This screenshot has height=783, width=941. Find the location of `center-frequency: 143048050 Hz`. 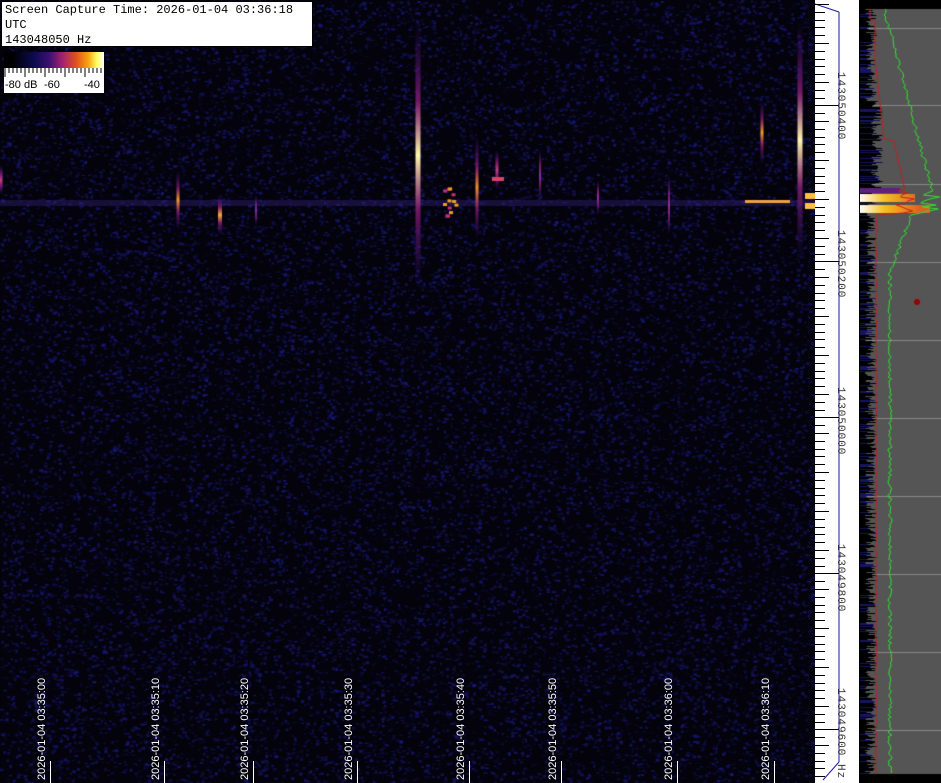

center-frequency: 143048050 Hz is located at coordinates (48, 40).